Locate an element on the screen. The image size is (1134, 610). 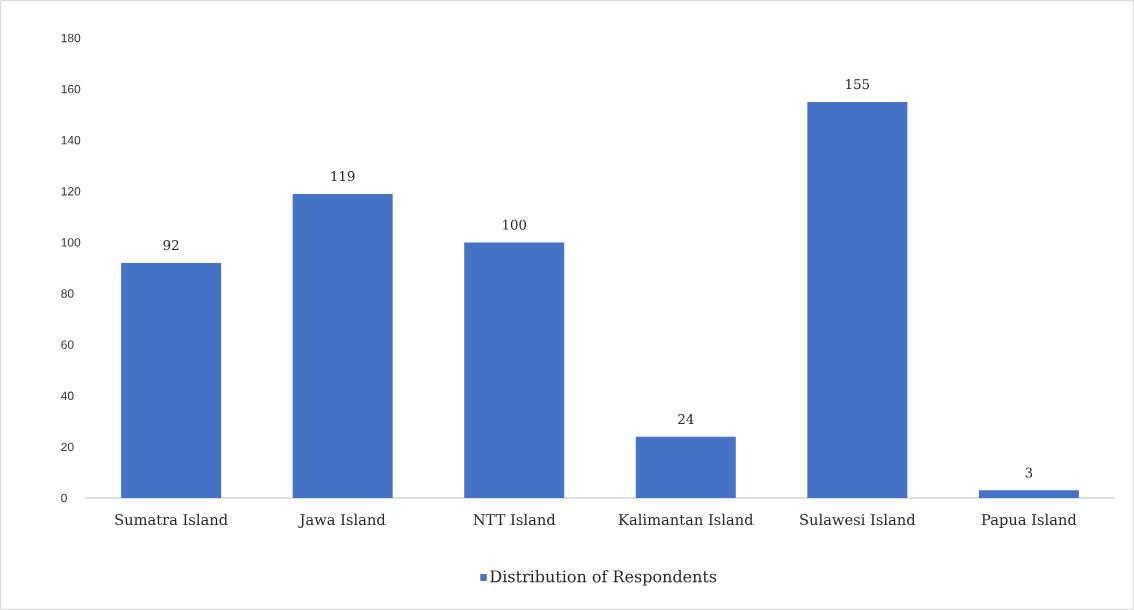
data-label: 3 is located at coordinates (1029, 472).